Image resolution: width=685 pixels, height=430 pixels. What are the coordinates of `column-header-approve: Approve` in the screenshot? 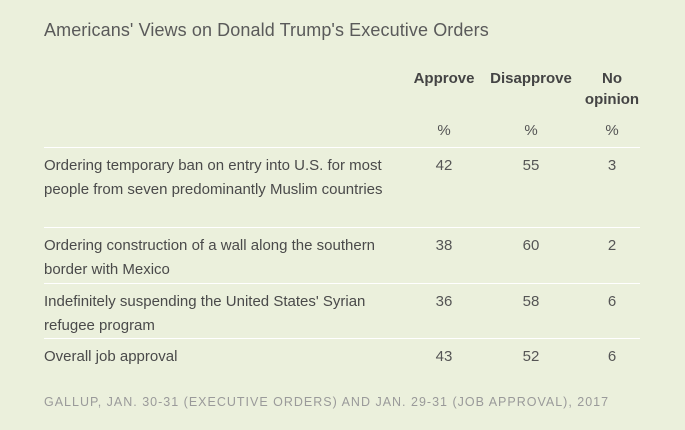 It's located at (444, 78).